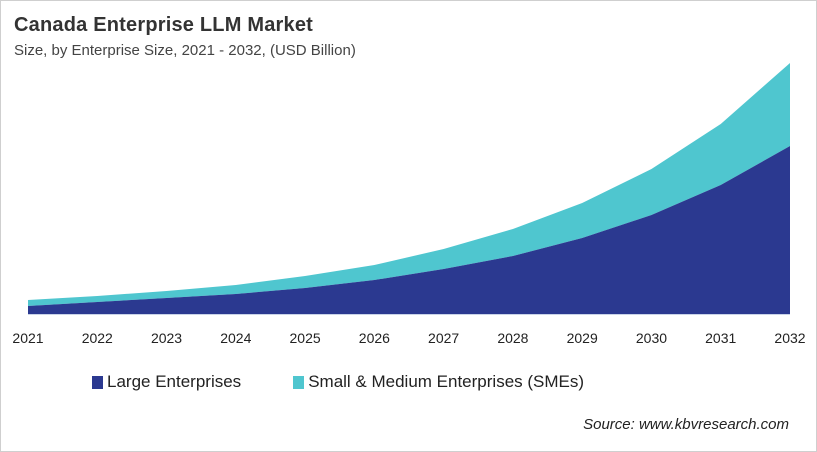 The image size is (817, 452). What do you see at coordinates (789, 338) in the screenshot?
I see `x-tick-label: 2032` at bounding box center [789, 338].